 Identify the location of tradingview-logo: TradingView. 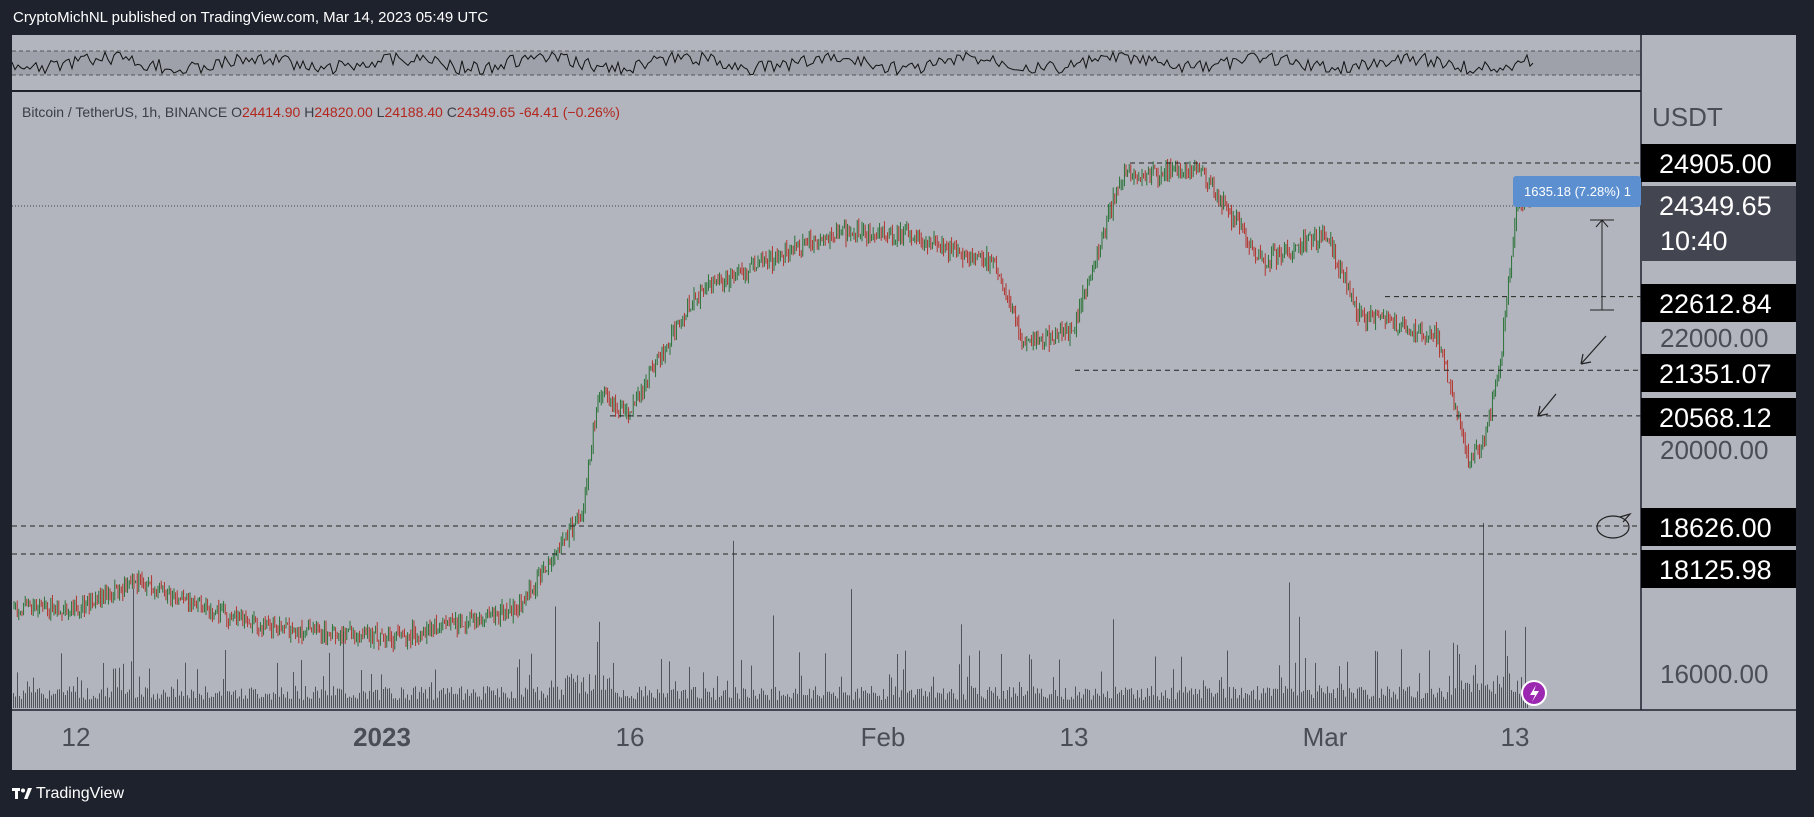
(68, 794).